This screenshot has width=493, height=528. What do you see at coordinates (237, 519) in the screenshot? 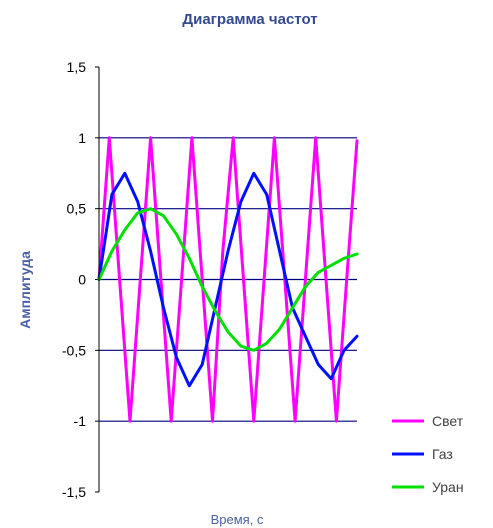
I see `x-axis-label: Время, с` at bounding box center [237, 519].